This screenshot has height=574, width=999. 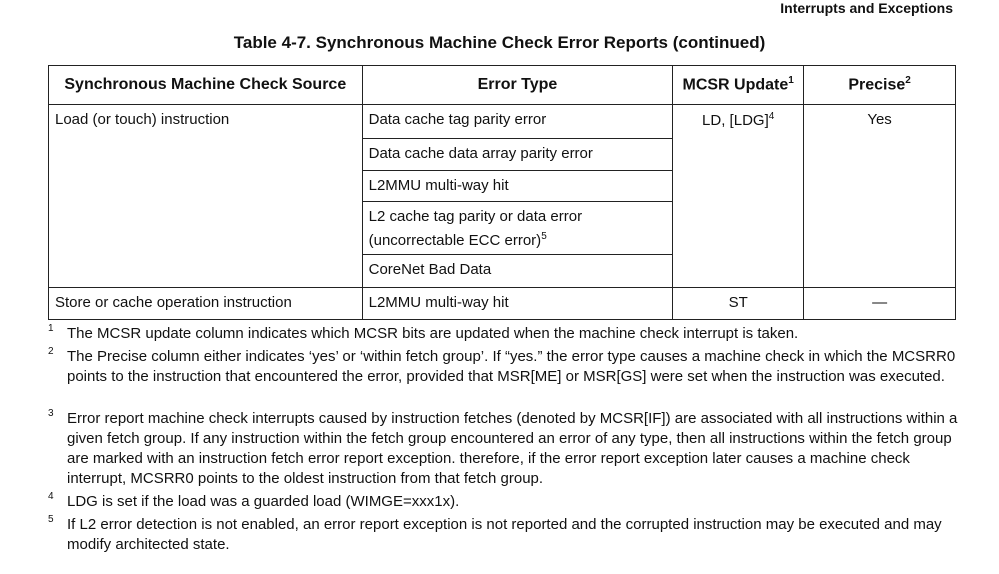 What do you see at coordinates (866, 8) in the screenshot?
I see `running-head: Interrupts and Exceptions` at bounding box center [866, 8].